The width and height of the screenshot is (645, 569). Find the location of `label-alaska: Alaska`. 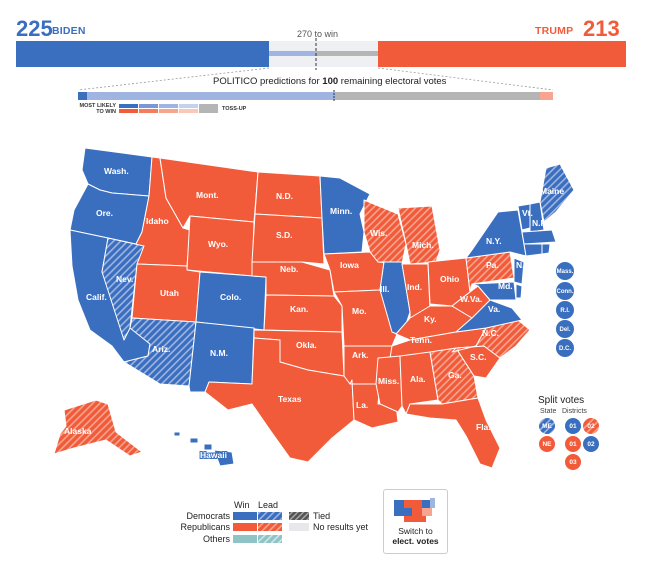

label-alaska: Alaska is located at coordinates (78, 431).